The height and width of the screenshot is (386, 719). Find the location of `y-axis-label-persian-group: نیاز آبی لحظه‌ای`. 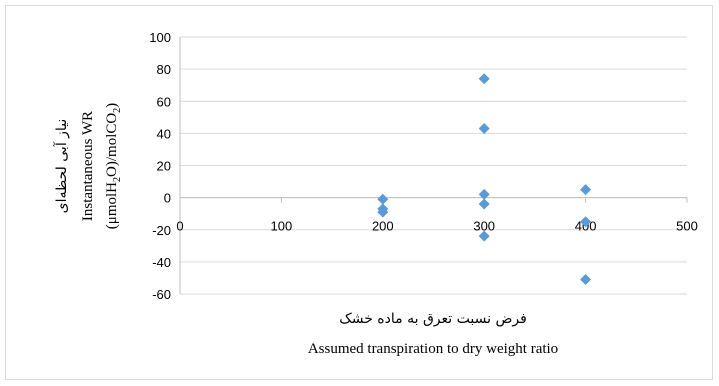

y-axis-label-persian-group: نیاز آبی لحظه‌ای is located at coordinates (61, 166).